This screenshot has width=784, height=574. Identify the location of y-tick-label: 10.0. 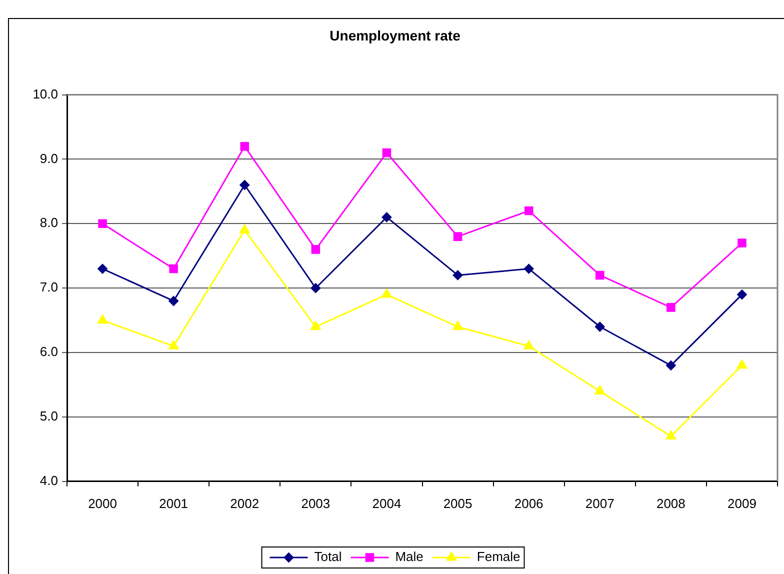
(45, 94).